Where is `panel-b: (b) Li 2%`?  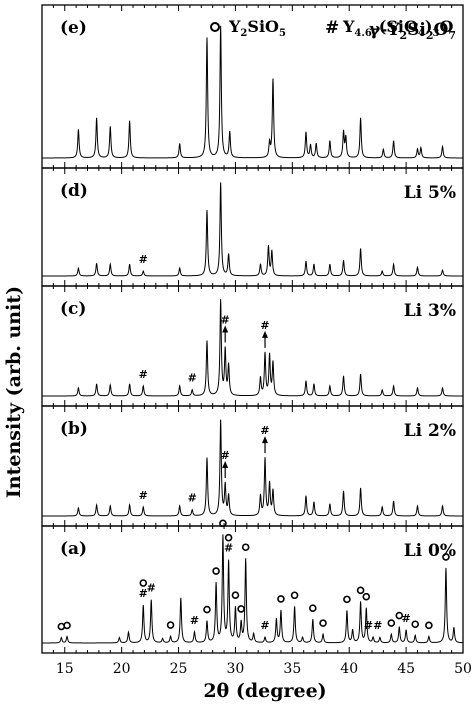 panel-b: (b) Li 2% is located at coordinates (252, 468).